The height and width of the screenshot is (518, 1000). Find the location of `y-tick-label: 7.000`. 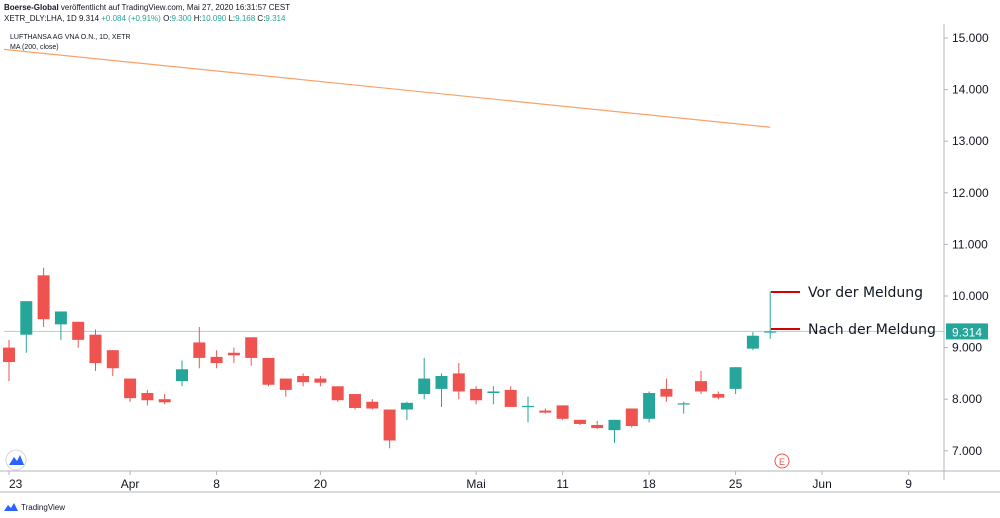

y-tick-label: 7.000 is located at coordinates (967, 451).